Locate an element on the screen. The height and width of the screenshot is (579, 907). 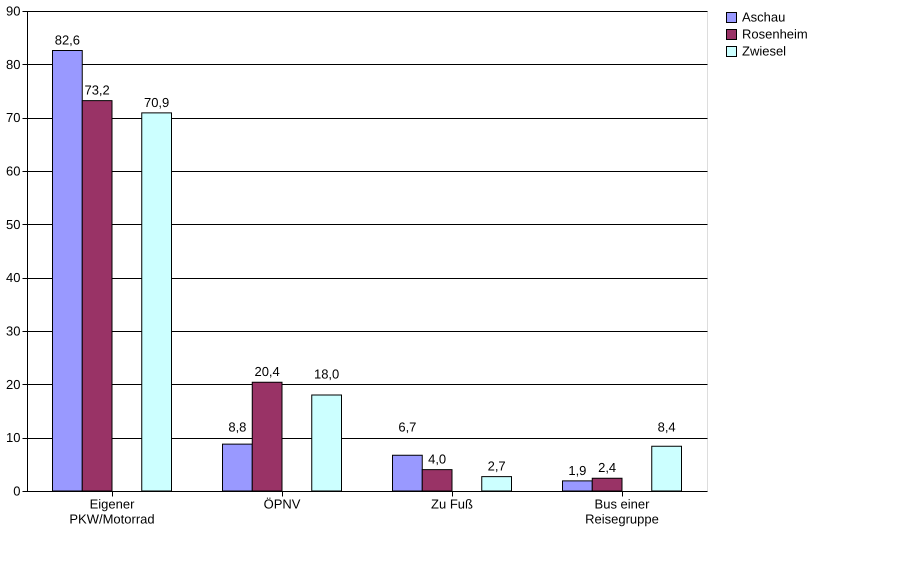
x-tick-label: ÖPNV is located at coordinates (282, 504).